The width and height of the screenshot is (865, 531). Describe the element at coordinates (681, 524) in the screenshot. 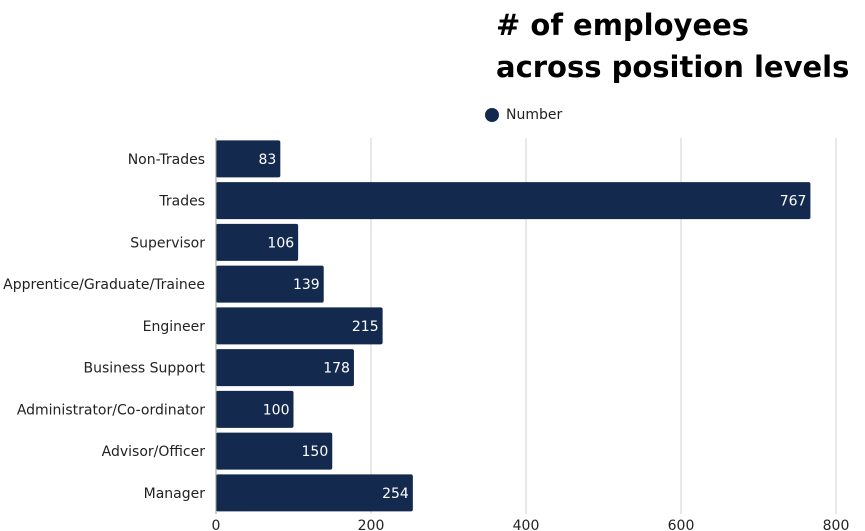

I see `x-tick-label-600: 600` at that location.